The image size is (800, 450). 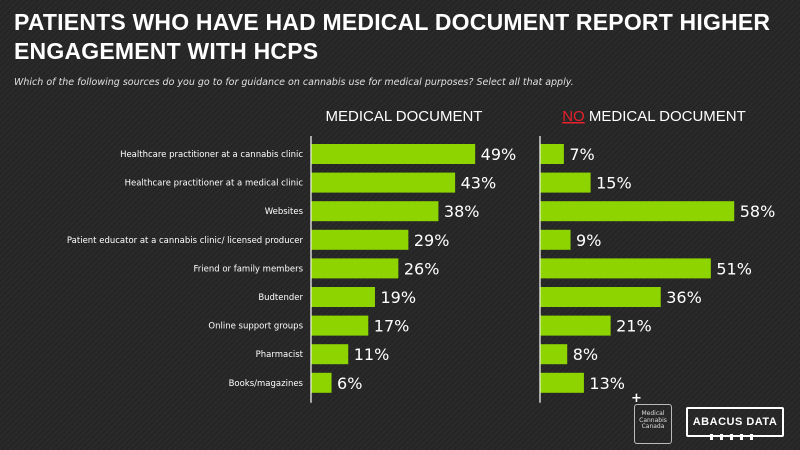 I want to click on abacus-logo-text: ABACUS DATA, so click(x=735, y=422).